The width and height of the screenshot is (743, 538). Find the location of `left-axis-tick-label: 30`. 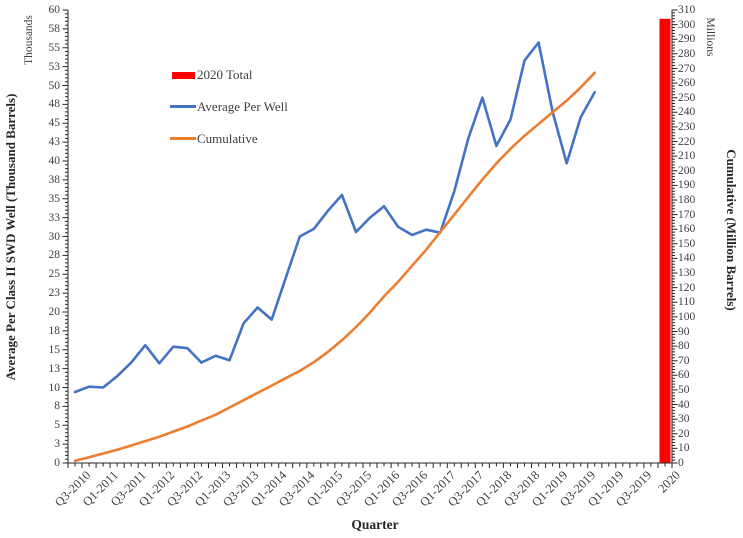

left-axis-tick-label: 30 is located at coordinates (54, 236).